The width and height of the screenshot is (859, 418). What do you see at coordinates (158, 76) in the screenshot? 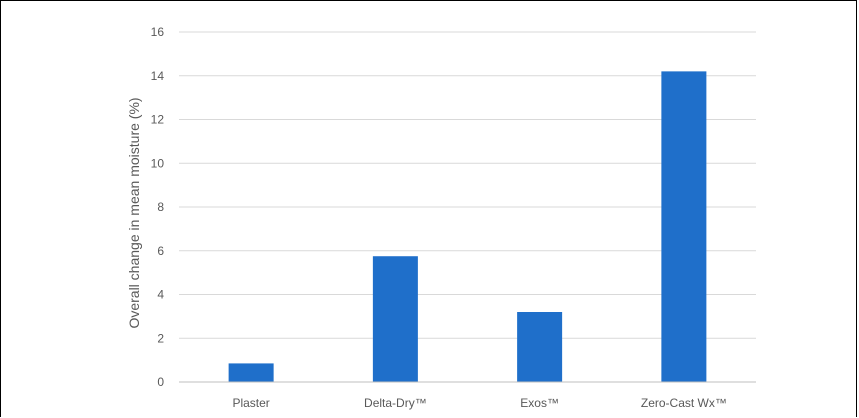
I see `y-tick-label: 14` at bounding box center [158, 76].